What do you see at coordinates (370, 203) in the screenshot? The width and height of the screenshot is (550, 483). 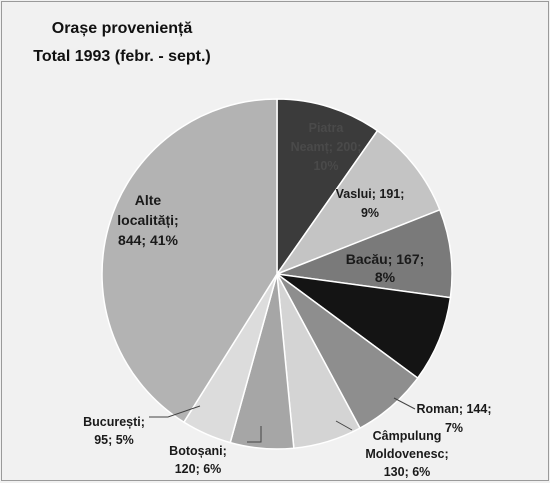 I see `slice-label-2: Vaslui; 191; 9%` at bounding box center [370, 203].